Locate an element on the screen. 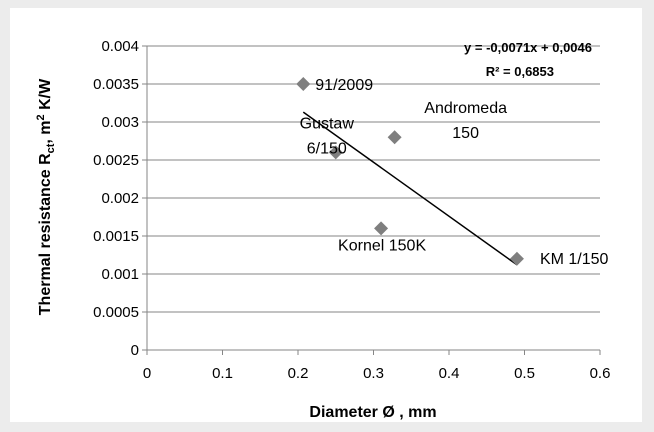 Image resolution: width=654 pixels, height=432 pixels. y-tick-label: 0 is located at coordinates (135, 350).